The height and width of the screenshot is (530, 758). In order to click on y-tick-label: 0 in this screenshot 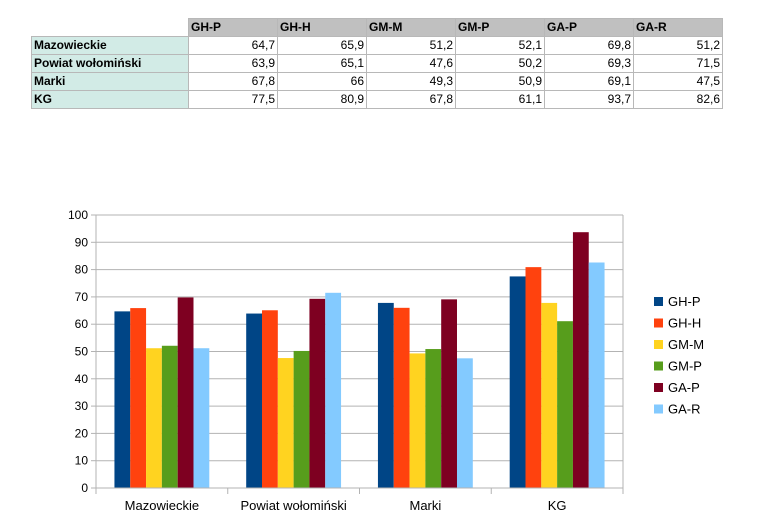, I will do `click(84, 488)`.